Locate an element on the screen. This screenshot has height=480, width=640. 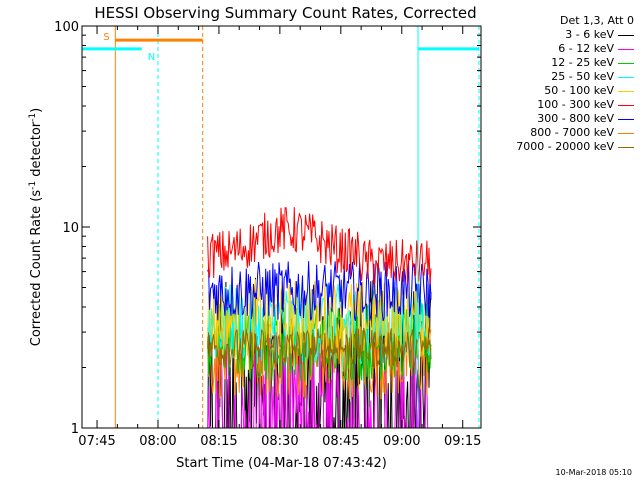
legend-item: 12 - 25 keV is located at coordinates (559, 63).